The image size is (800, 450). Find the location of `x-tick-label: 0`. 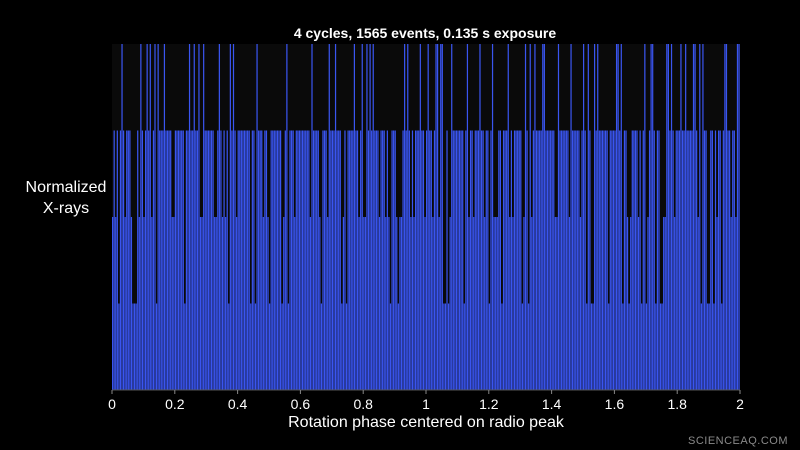

x-tick-label: 0 is located at coordinates (112, 404).